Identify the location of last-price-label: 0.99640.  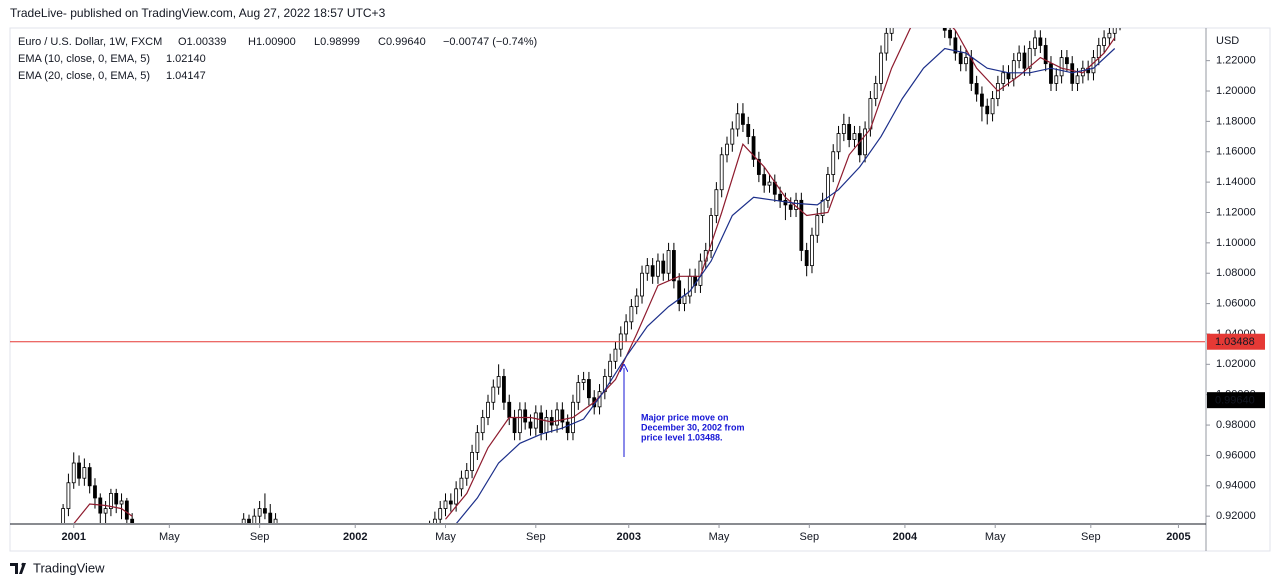
(1235, 401).